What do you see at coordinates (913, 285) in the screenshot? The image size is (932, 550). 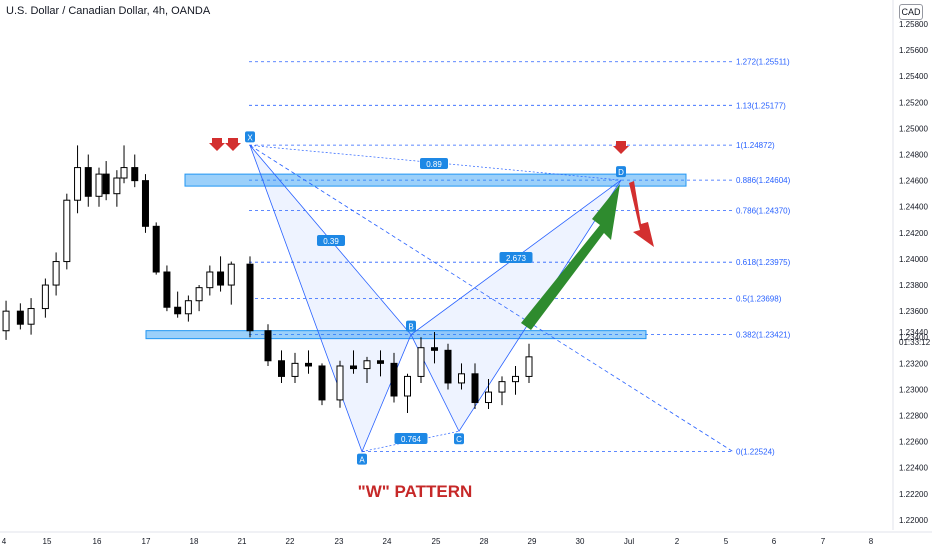 I see `y-tick-label: 1.23800` at bounding box center [913, 285].